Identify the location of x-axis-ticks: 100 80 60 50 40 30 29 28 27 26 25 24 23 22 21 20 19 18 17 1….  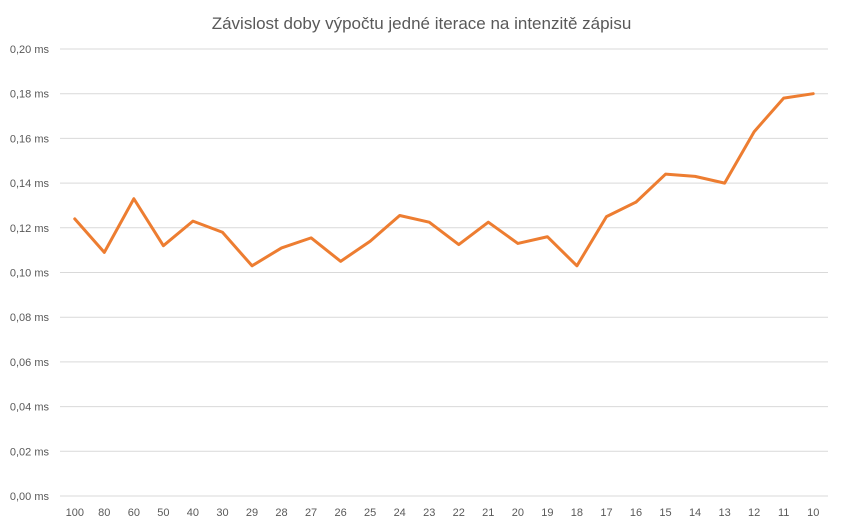
(443, 513).